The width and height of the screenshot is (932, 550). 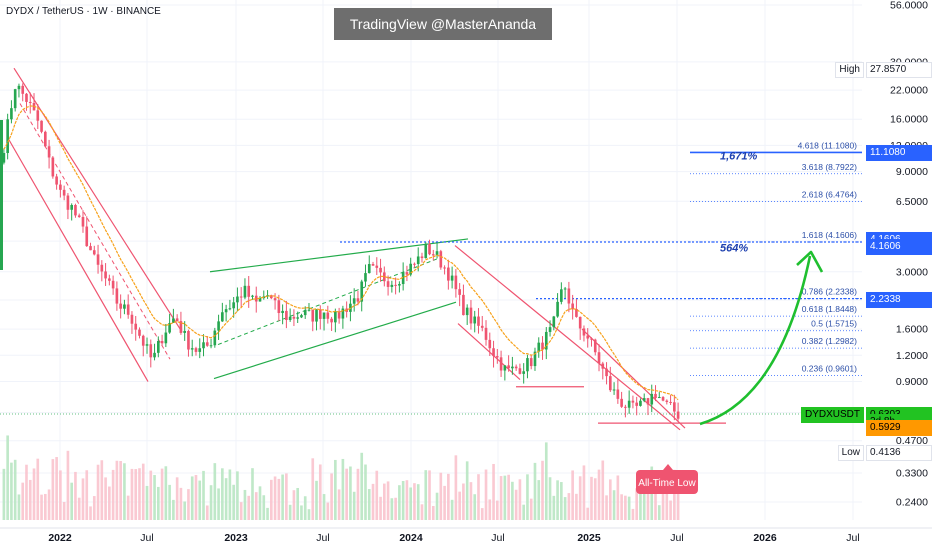 I want to click on price-tick-label: 0.4700, so click(x=912, y=441).